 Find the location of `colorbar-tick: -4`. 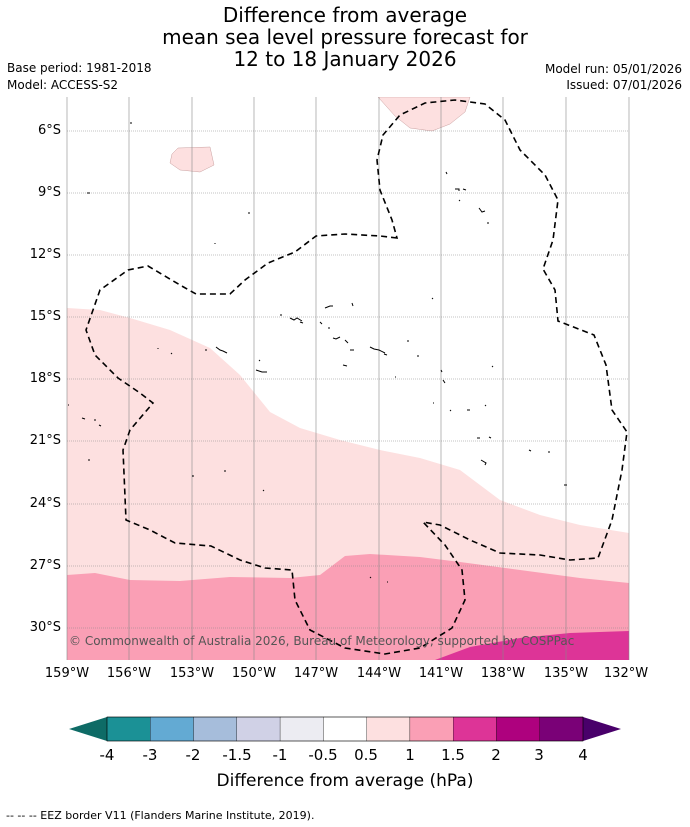

colorbar-tick: -4 is located at coordinates (107, 755).